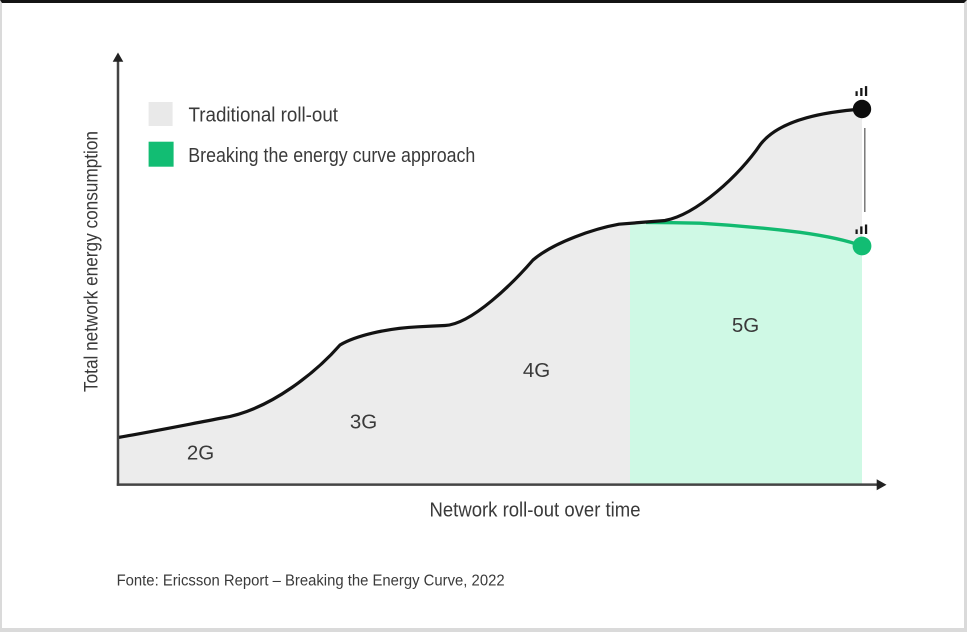 The image size is (967, 632). Describe the element at coordinates (363, 422) in the screenshot. I see `svg-text: 3G` at that location.